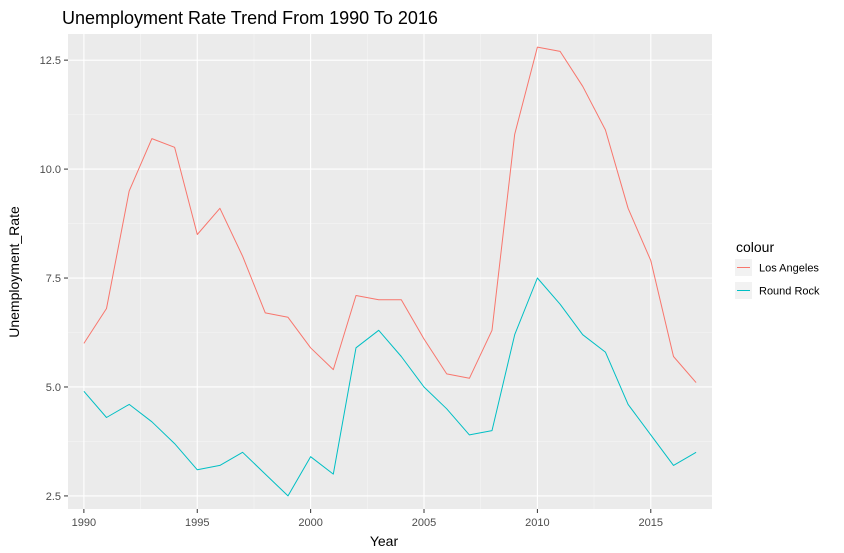  Describe the element at coordinates (84, 523) in the screenshot. I see `x-tick-label: 1990` at that location.